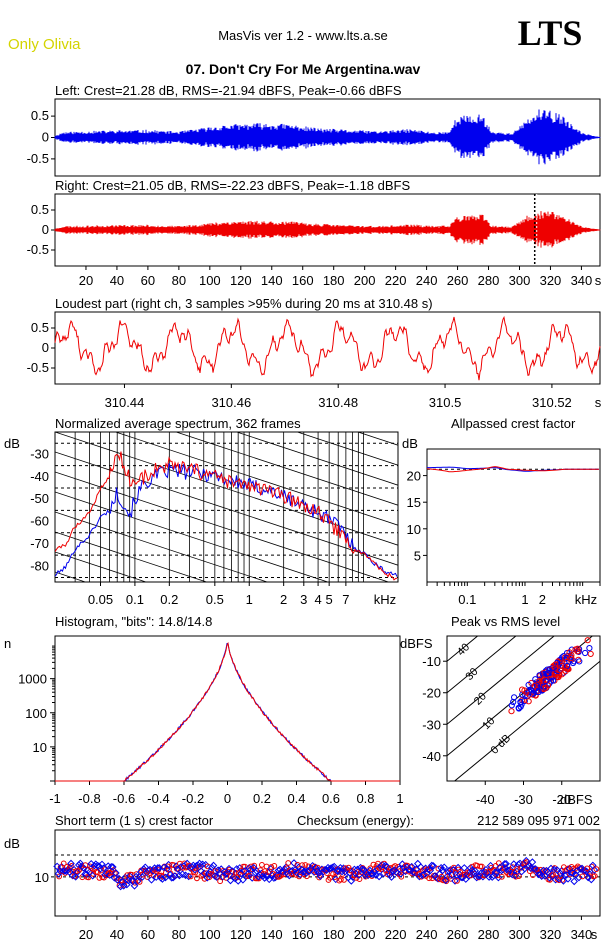 The image size is (606, 951). I want to click on allpassed-crest-ytick-label: 20, so click(414, 476).